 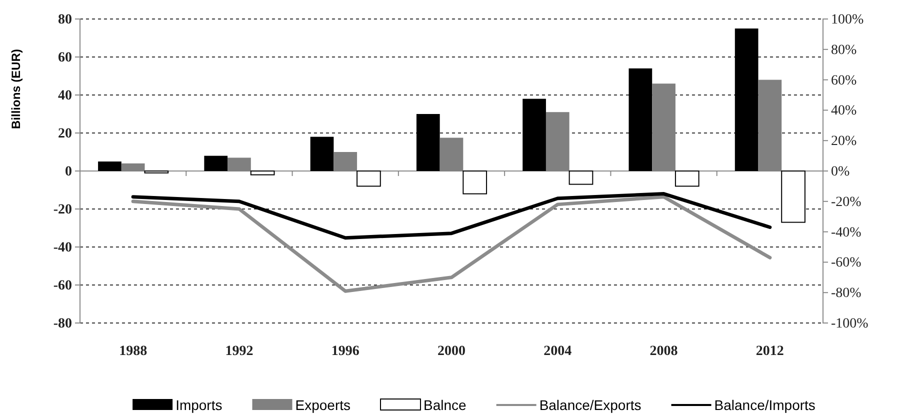 What do you see at coordinates (16, 89) in the screenshot?
I see `y-axis-title: Billions (EUR)` at bounding box center [16, 89].